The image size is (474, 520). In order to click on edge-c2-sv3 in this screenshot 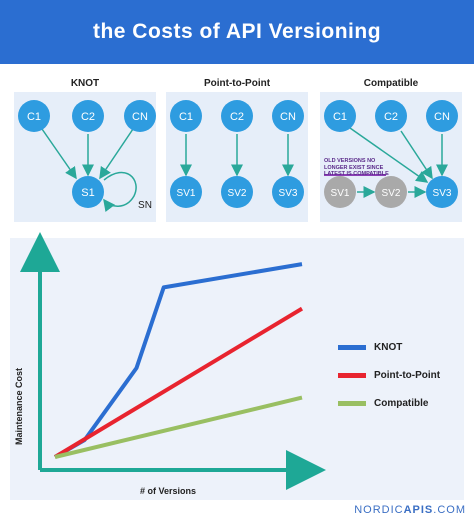, I will do `click(416, 155)`.